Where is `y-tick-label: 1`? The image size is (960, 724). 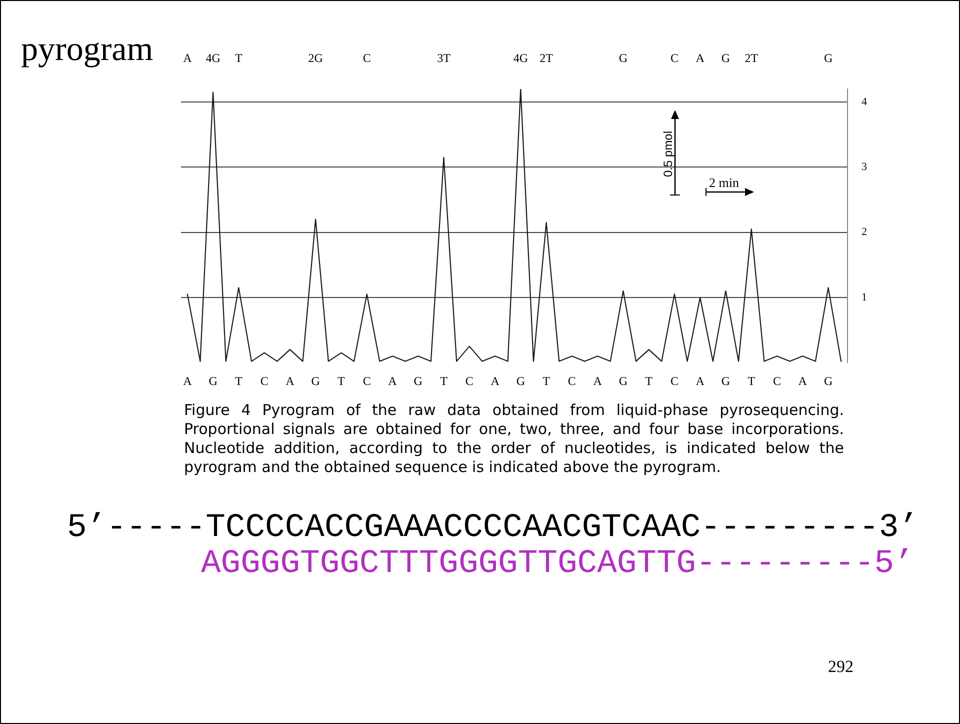 y-tick-label: 1 is located at coordinates (864, 297).